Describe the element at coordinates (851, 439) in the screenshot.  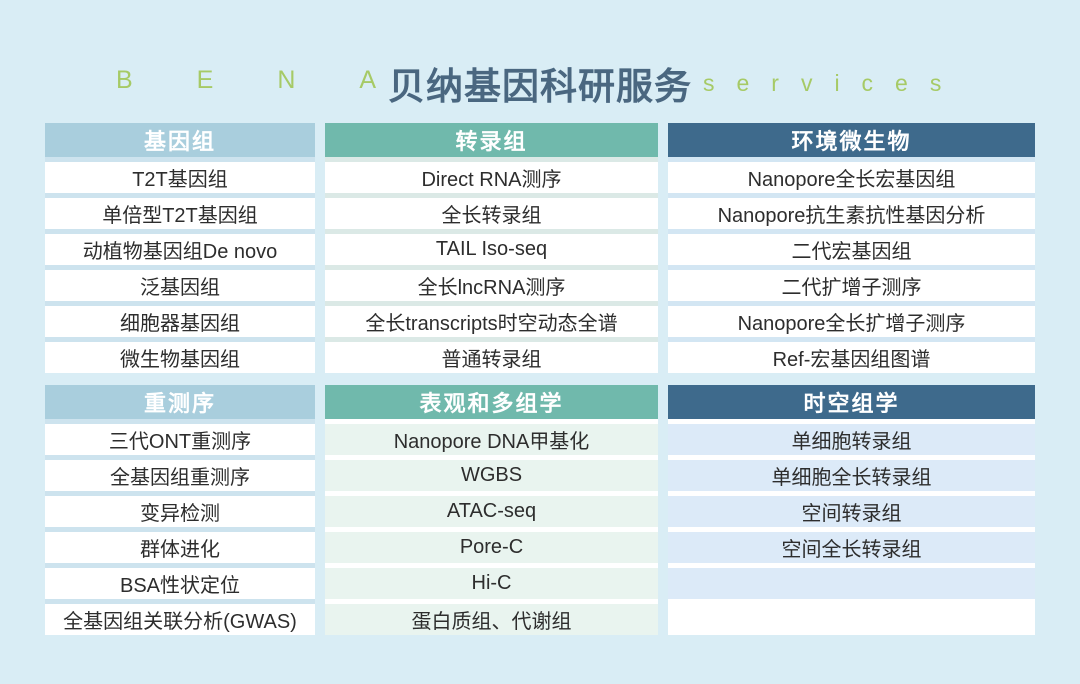
I see `service-item: 单细胞转录组` at that location.